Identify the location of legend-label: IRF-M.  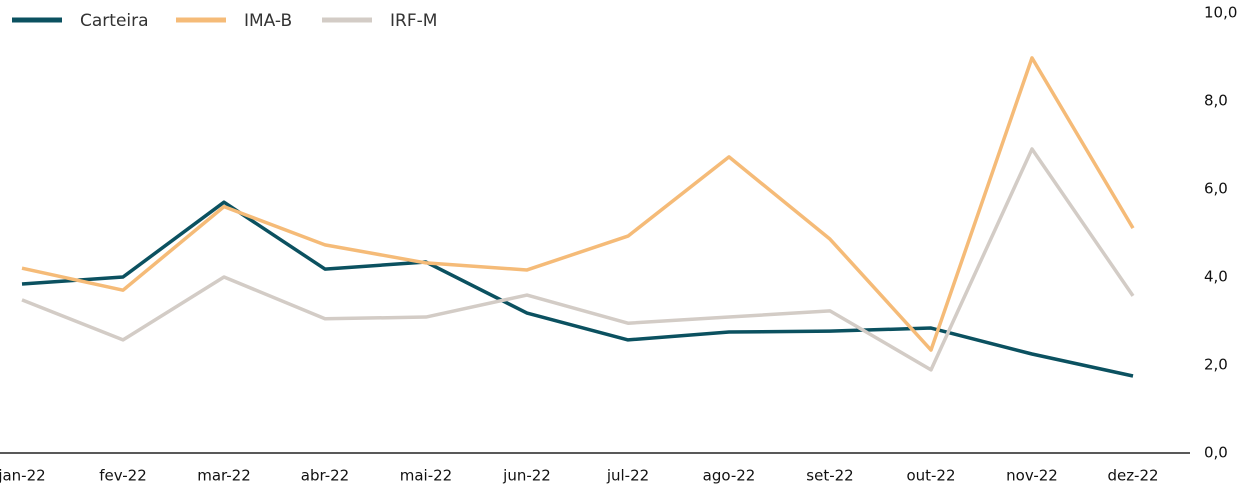
(413, 21).